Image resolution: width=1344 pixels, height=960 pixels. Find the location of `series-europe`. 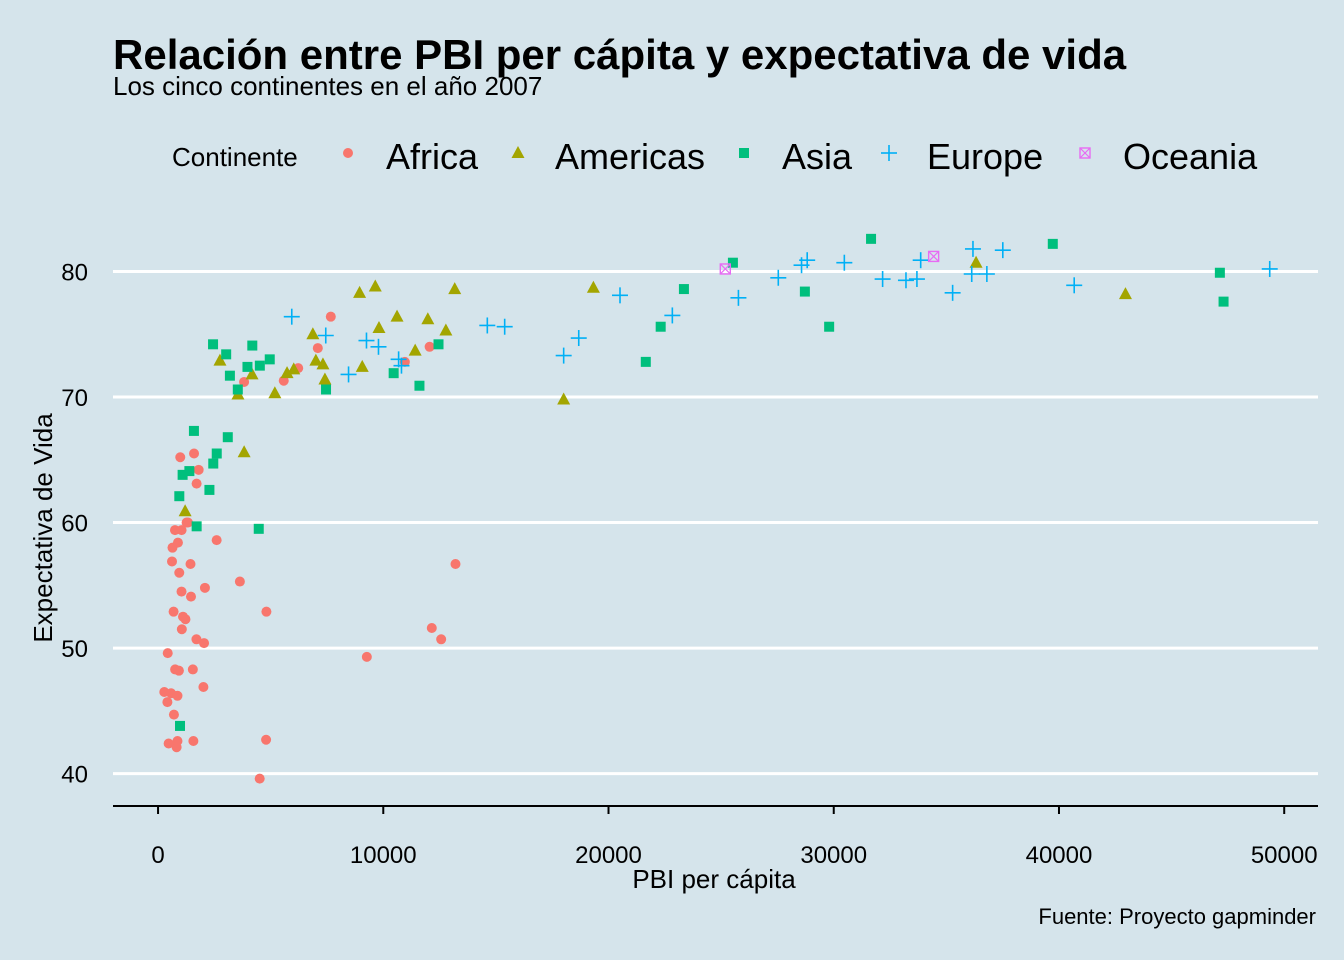

series-europe is located at coordinates (780, 311).